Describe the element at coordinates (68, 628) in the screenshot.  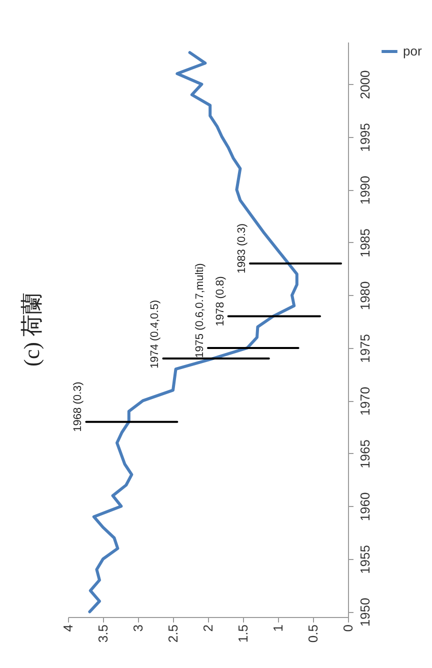
I see `x-tick-label: 4` at that location.